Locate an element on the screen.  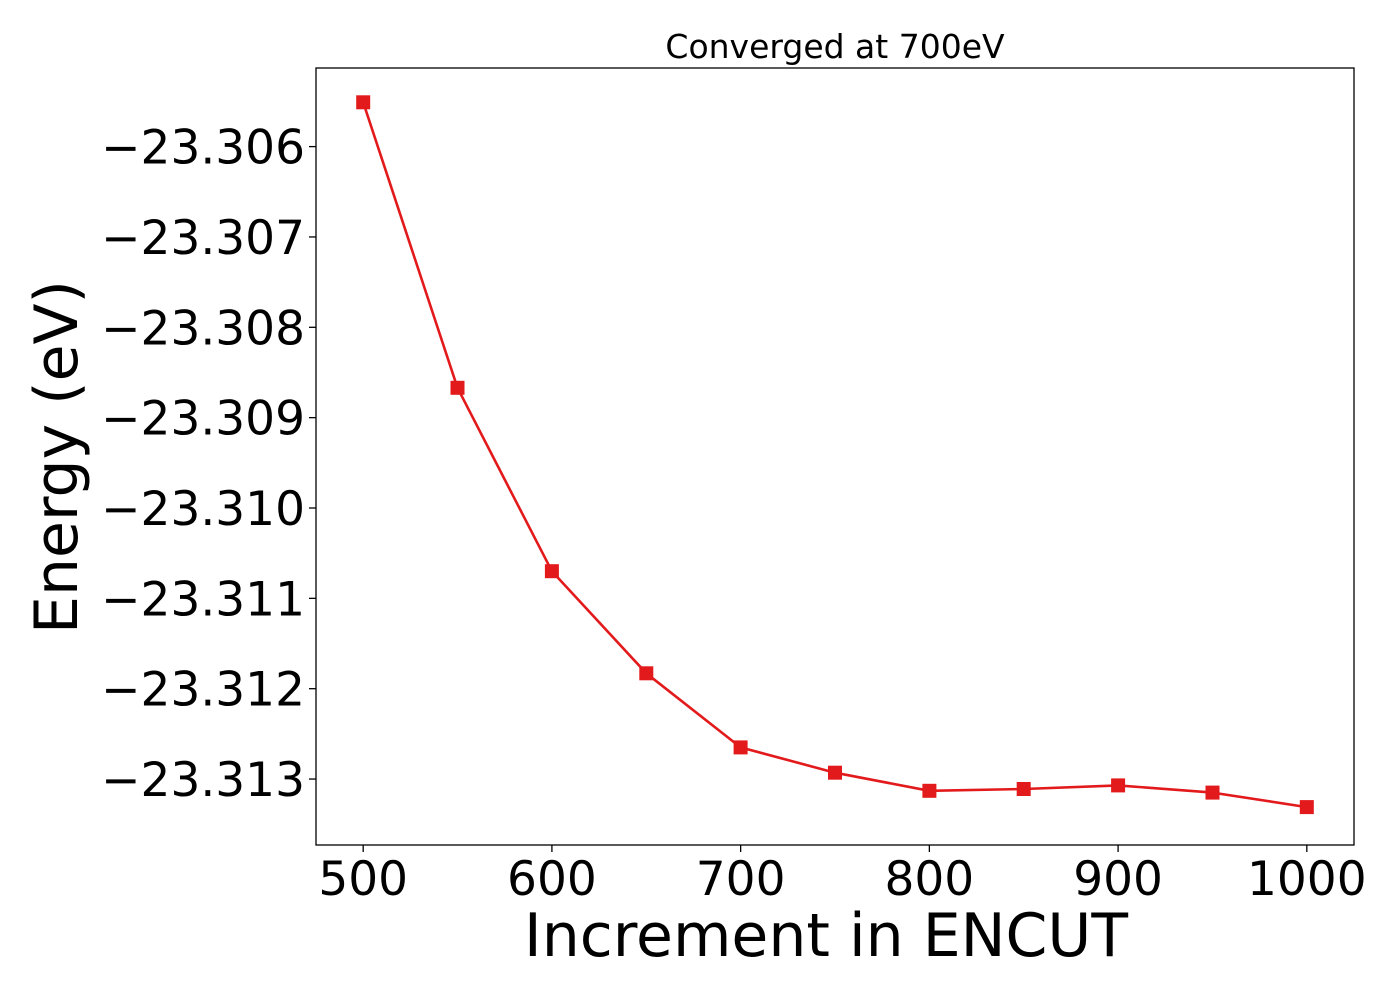
x-tick-label: 600 is located at coordinates (552, 879).